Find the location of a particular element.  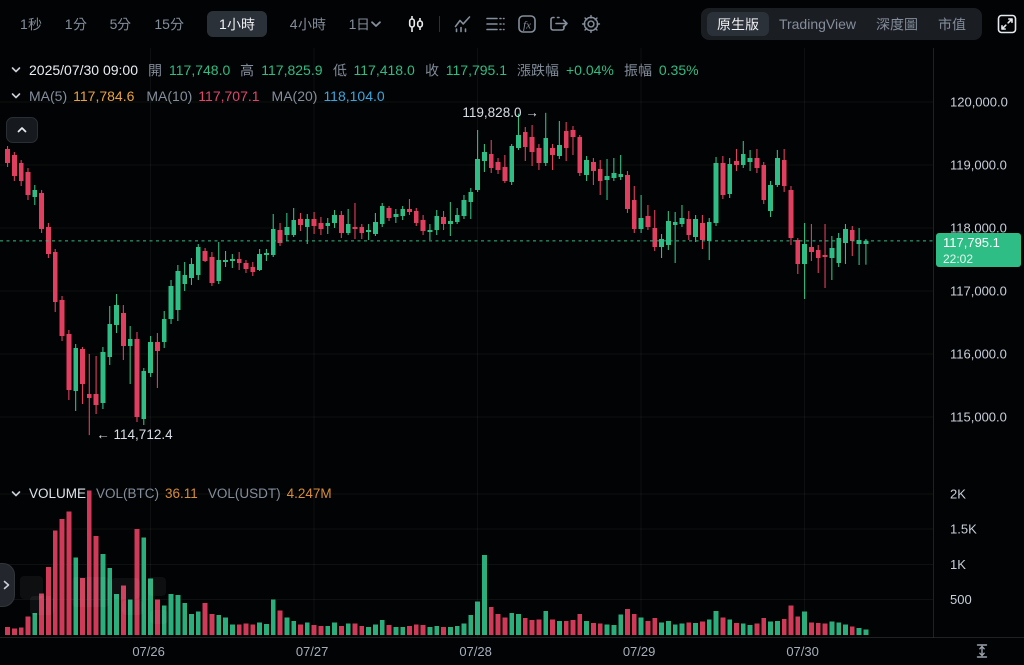

view-tab-TradingView: TradingView is located at coordinates (817, 24).